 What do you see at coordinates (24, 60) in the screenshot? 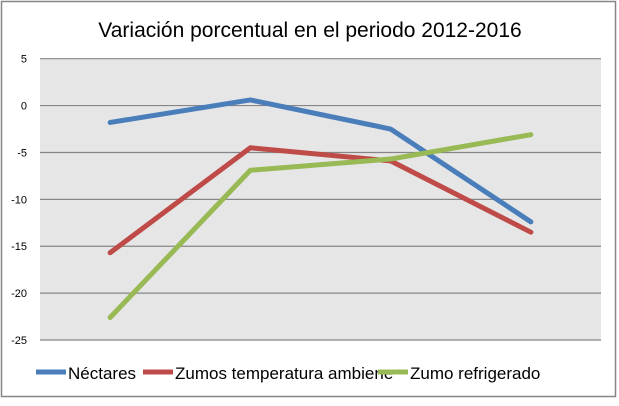
I see `y-tick-label: 5` at bounding box center [24, 60].